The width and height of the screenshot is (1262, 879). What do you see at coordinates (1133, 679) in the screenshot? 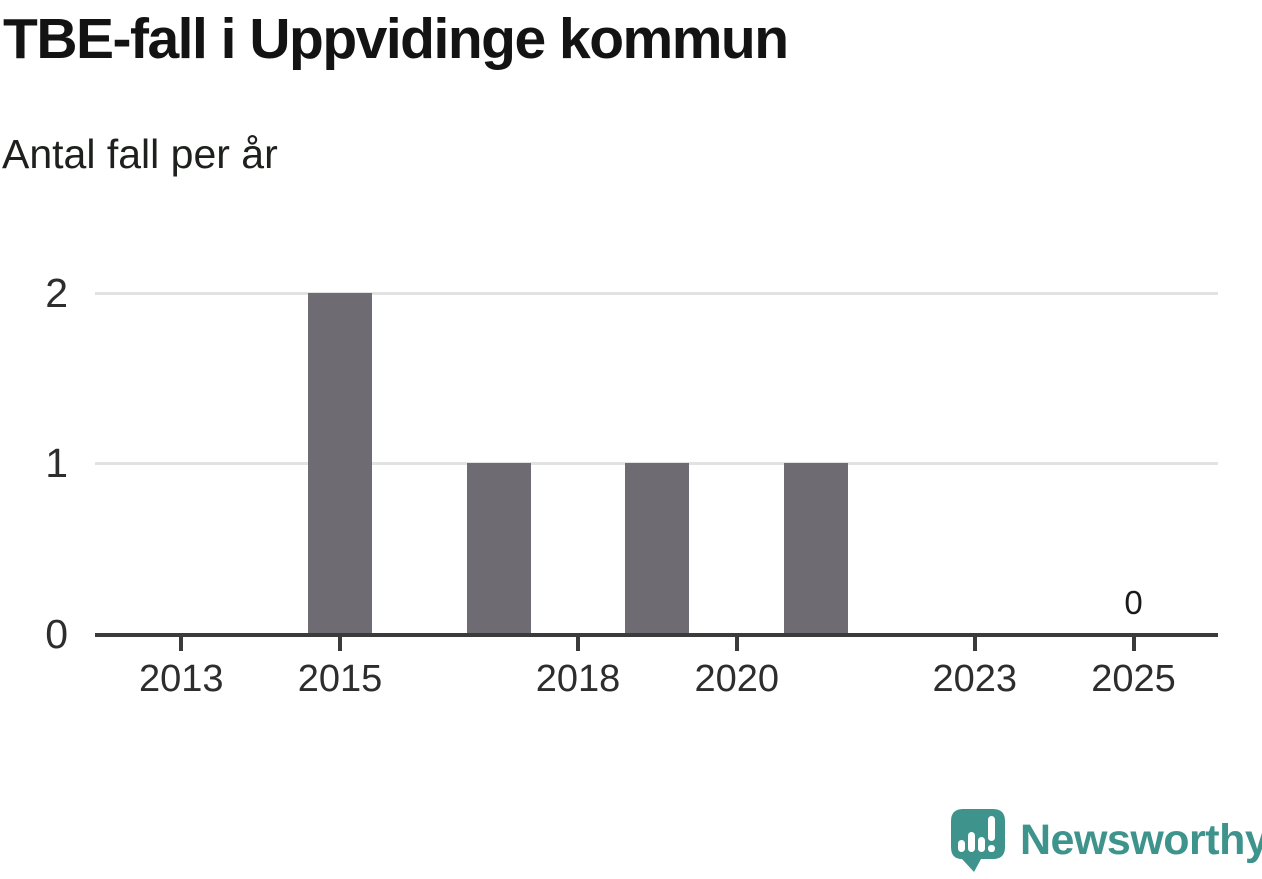
I see `x-tick-label-2025: 2025` at bounding box center [1133, 679].